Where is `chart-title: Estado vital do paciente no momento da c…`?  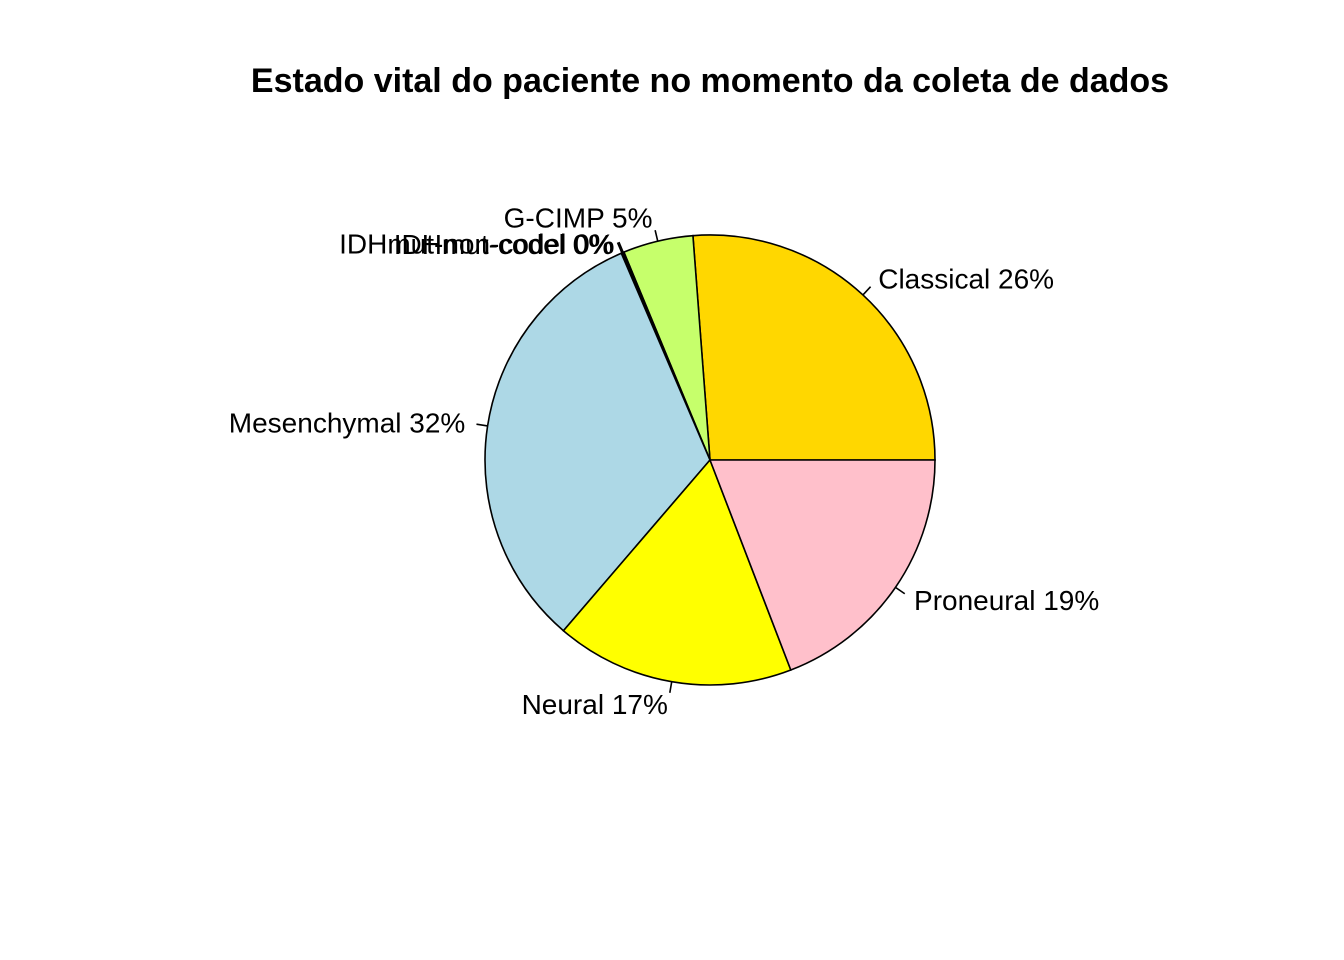 chart-title: Estado vital do paciente no momento da c… is located at coordinates (710, 81).